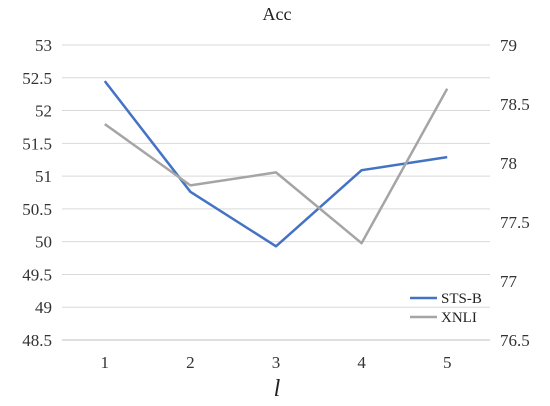 This screenshot has height=406, width=550. I want to click on x-tick-label: 4, so click(361, 362).